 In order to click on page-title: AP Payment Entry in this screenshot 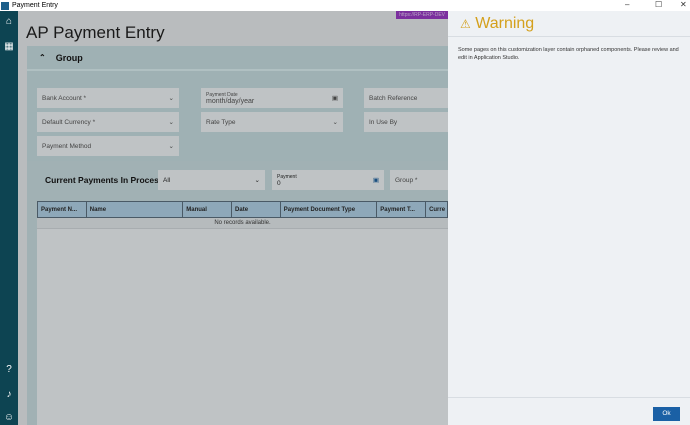, I will do `click(95, 32)`.